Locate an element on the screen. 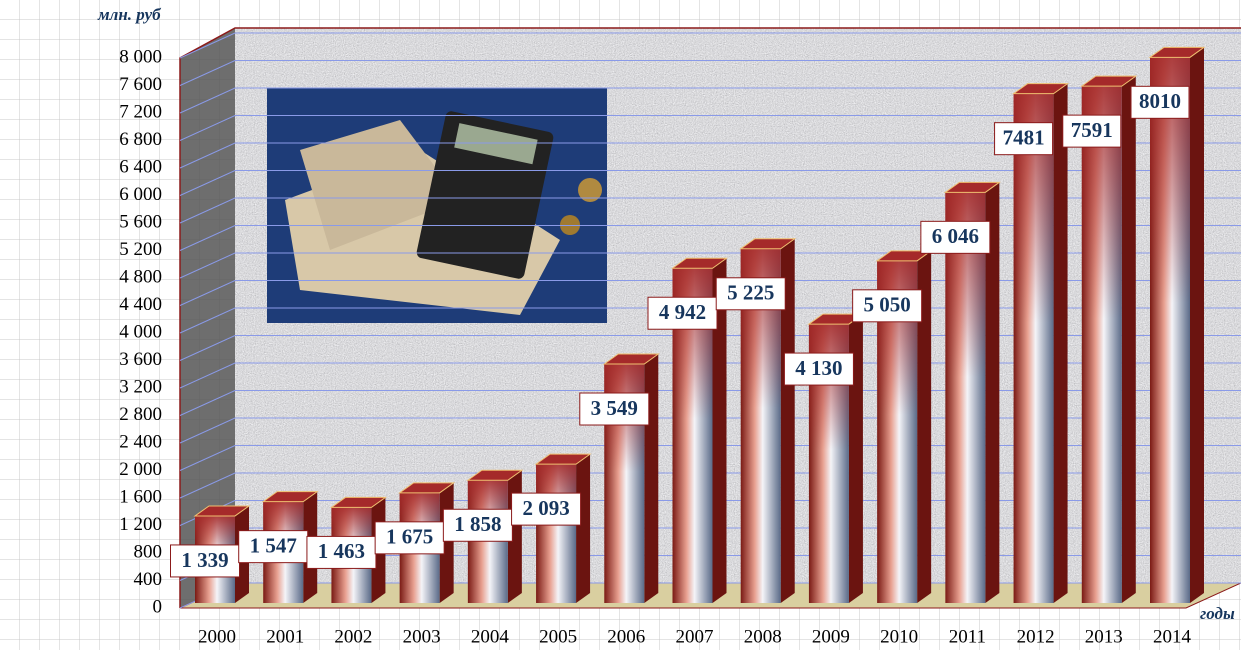 This screenshot has width=1241, height=650. y-tick-label: 1 600 is located at coordinates (140, 496).